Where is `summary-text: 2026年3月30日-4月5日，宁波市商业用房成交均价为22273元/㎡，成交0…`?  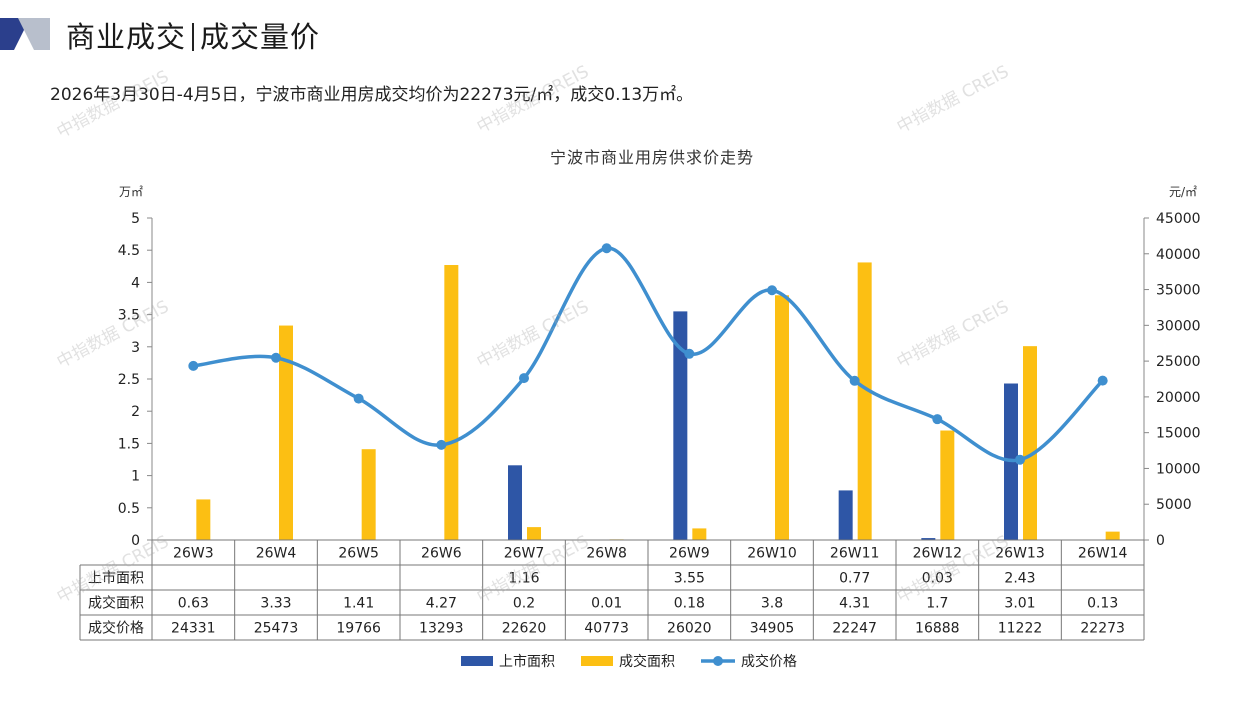 summary-text: 2026年3月30日-4月5日，宁波市商业用房成交均价为22273元/㎡，成交0… is located at coordinates (372, 95).